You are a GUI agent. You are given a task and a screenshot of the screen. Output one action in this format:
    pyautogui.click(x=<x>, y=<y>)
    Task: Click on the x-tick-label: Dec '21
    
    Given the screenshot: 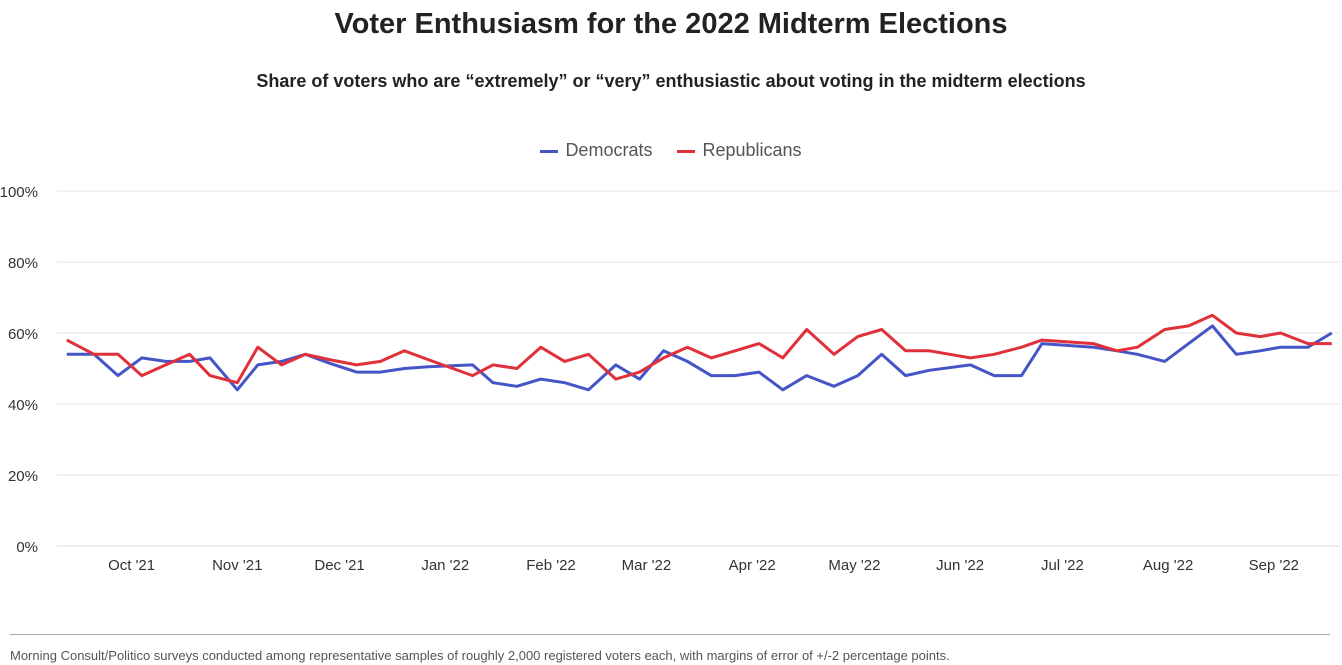 What is the action you would take?
    pyautogui.click(x=339, y=565)
    